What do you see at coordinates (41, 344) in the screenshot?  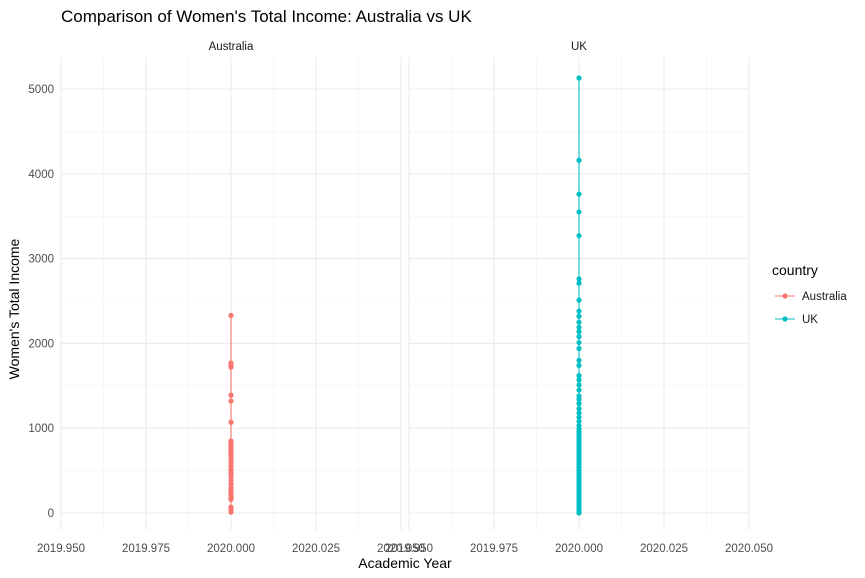 I see `y-tick-label: 2000` at bounding box center [41, 344].